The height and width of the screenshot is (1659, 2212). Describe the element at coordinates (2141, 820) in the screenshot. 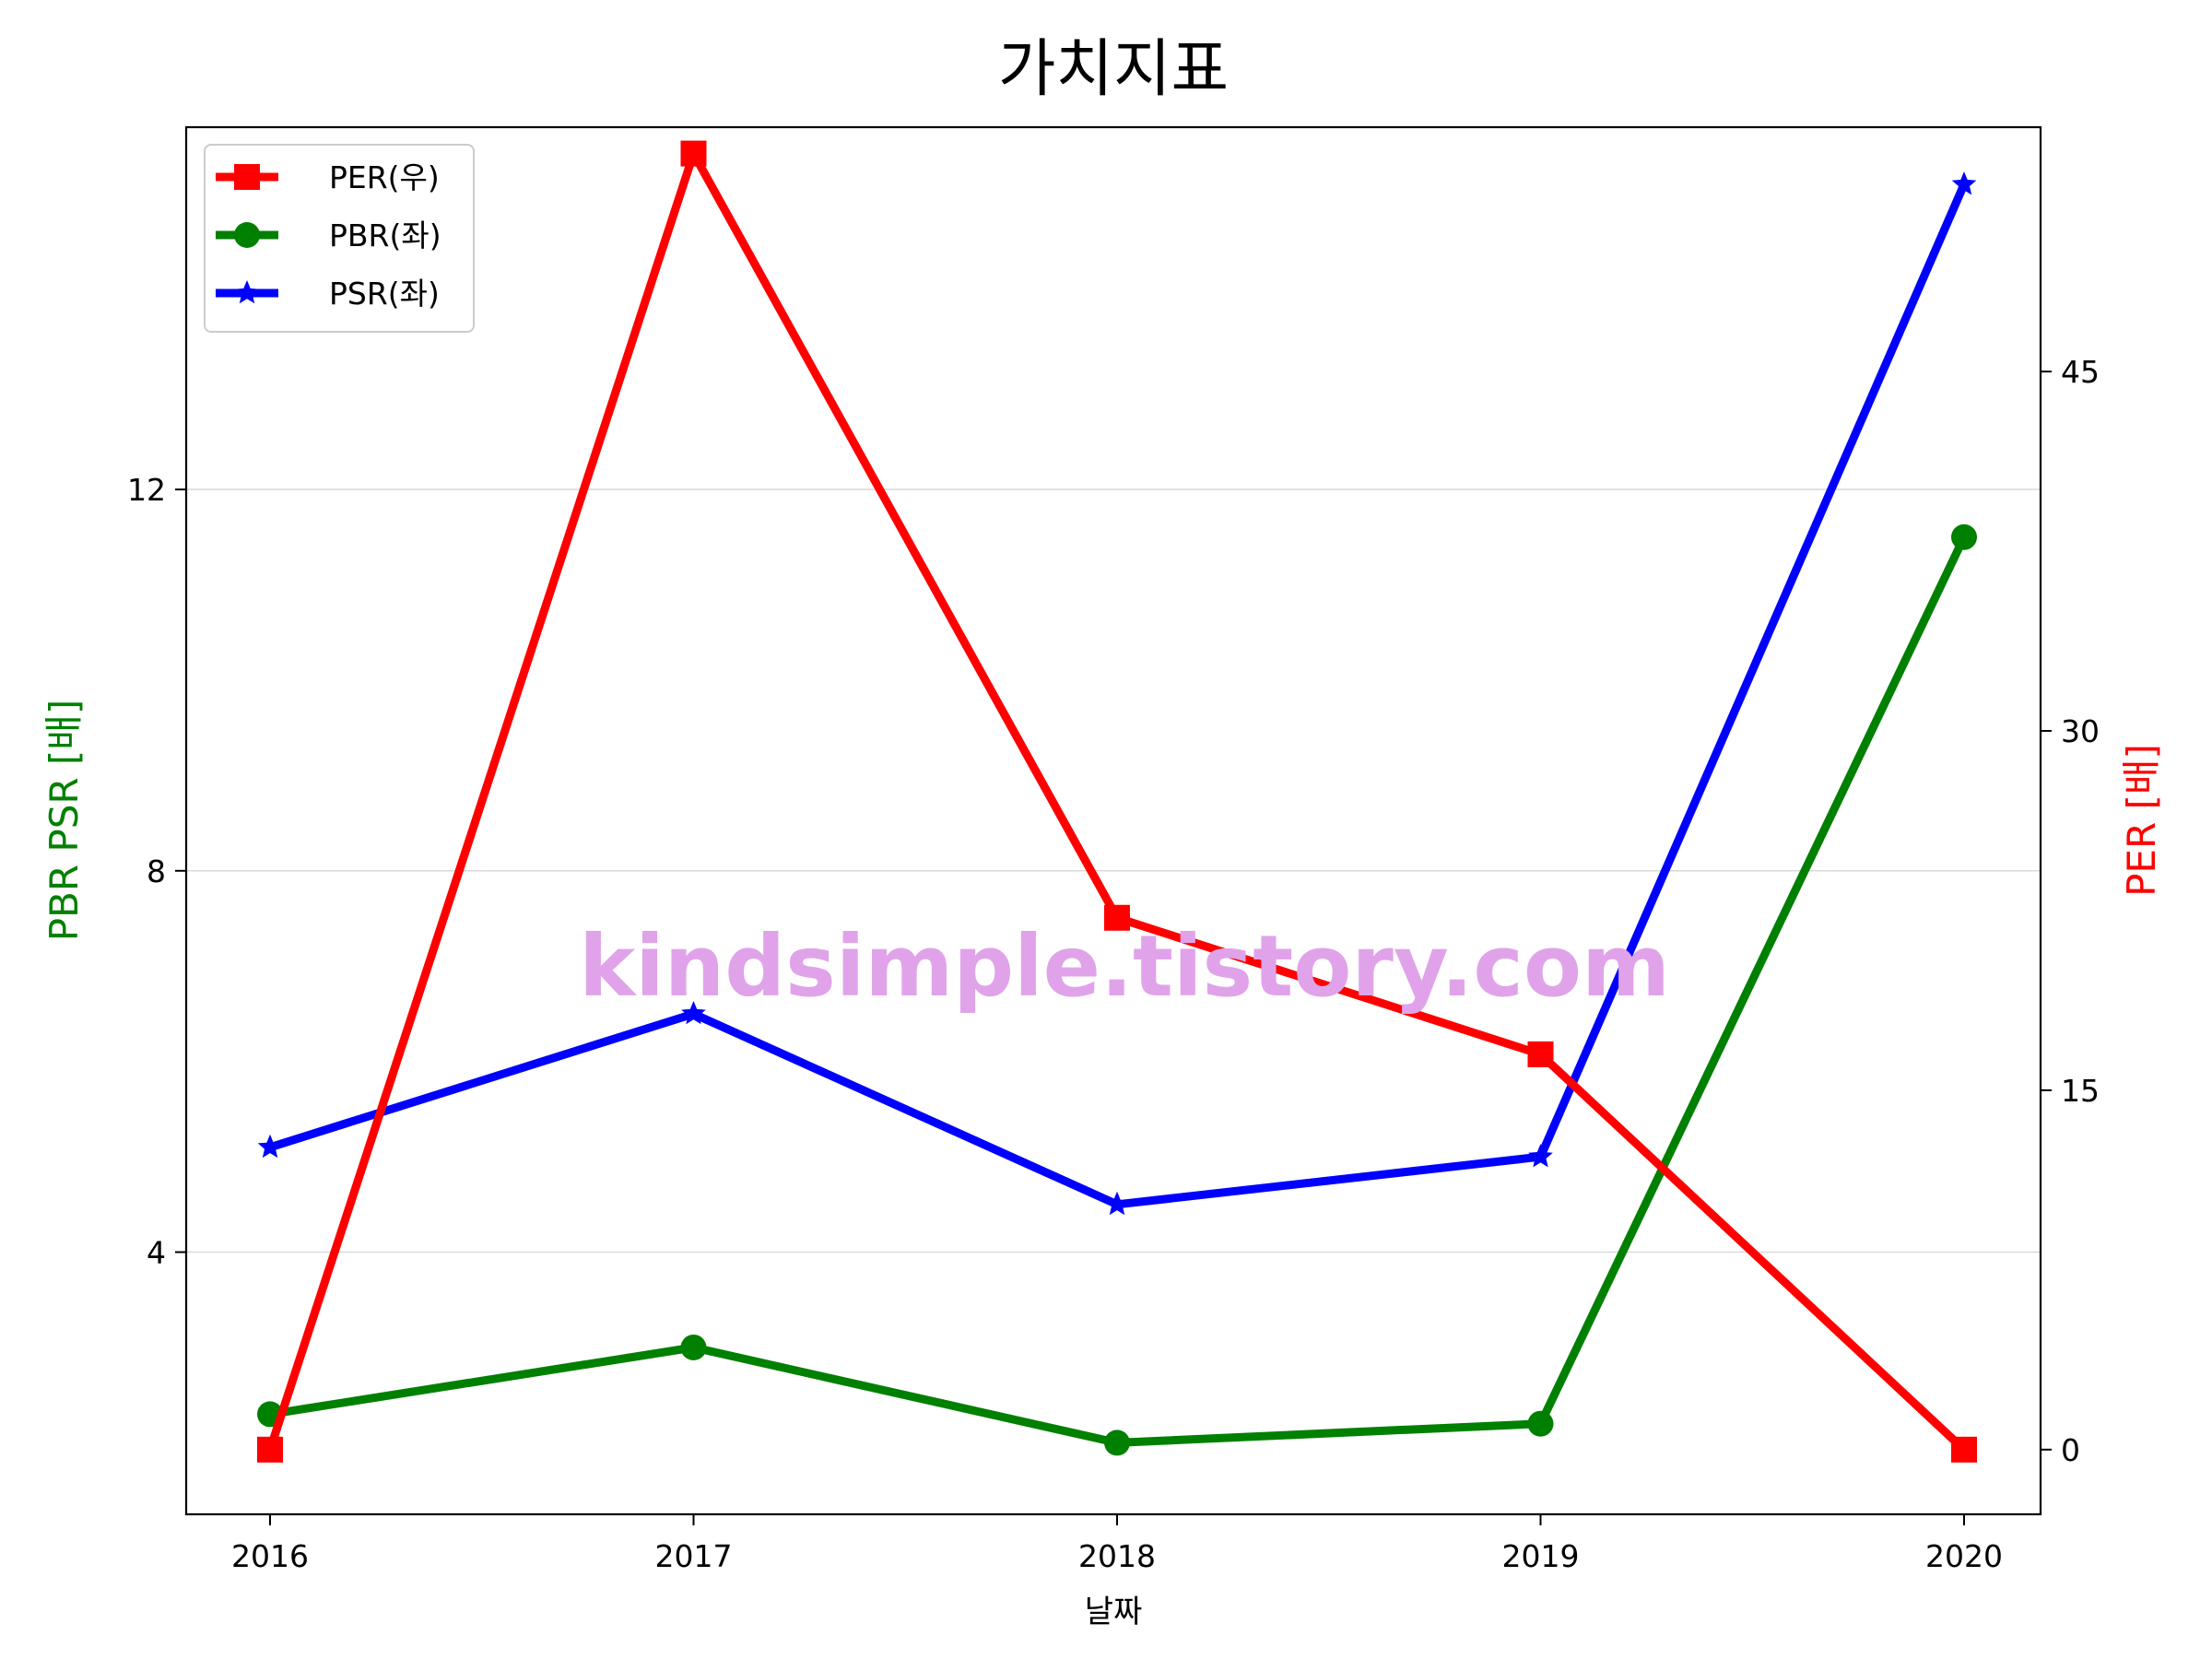

I see `y-axis-right-label: PER [배]` at that location.